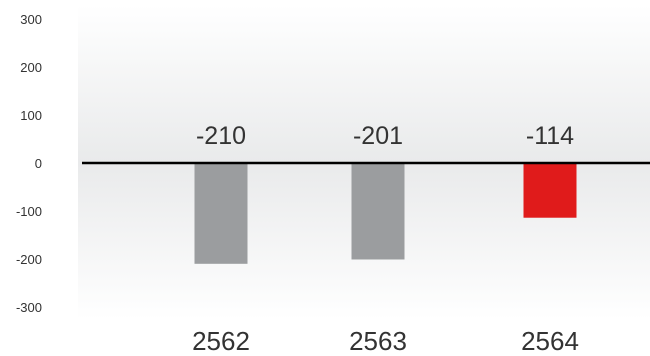 The image size is (650, 356). What do you see at coordinates (29, 259) in the screenshot?
I see `y-tick-label: -200` at bounding box center [29, 259].